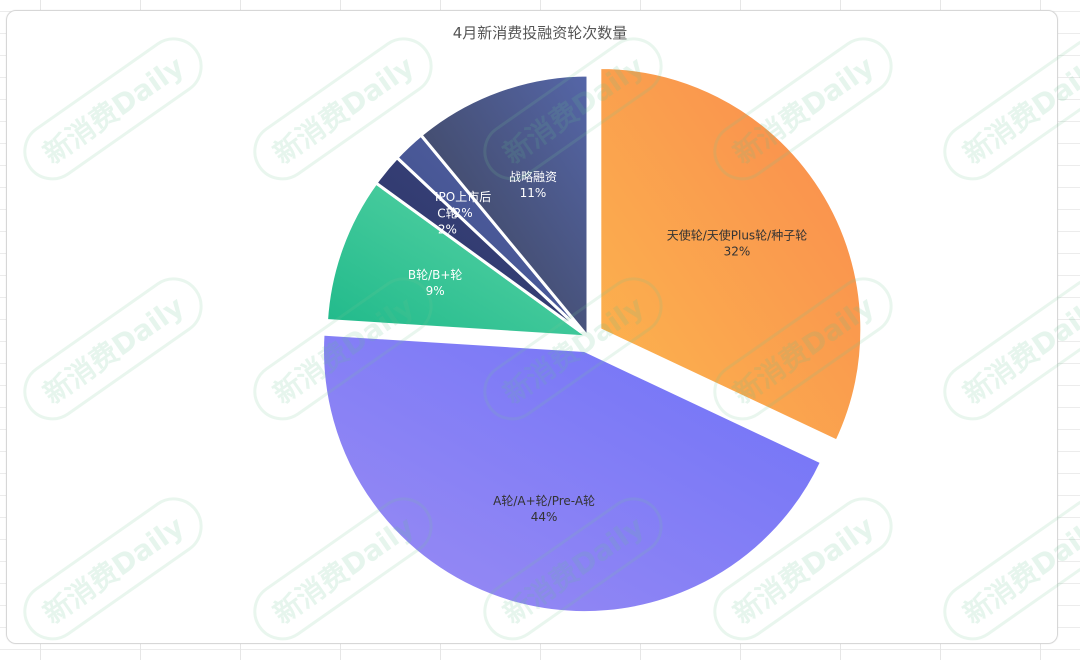  What do you see at coordinates (533, 193) in the screenshot?
I see `slice-percent-label: 11%` at bounding box center [533, 193].